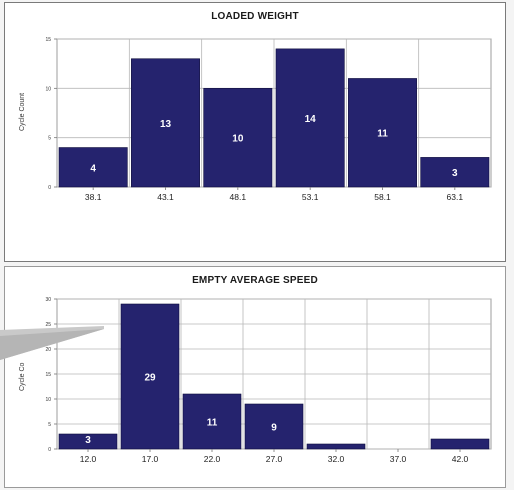 Image resolution: width=514 pixels, height=490 pixels. I want to click on x-tick-label: 63.1, so click(455, 197).